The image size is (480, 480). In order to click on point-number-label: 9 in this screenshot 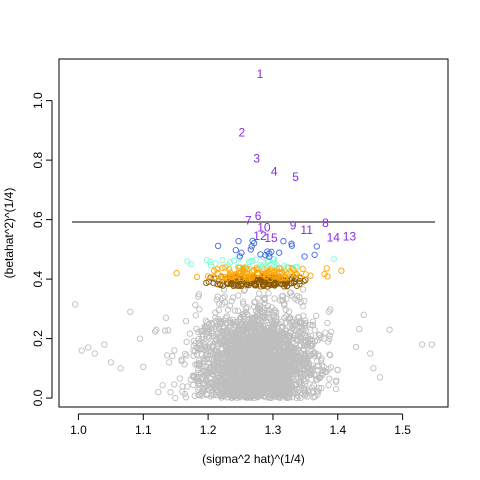, I will do `click(293, 226)`.